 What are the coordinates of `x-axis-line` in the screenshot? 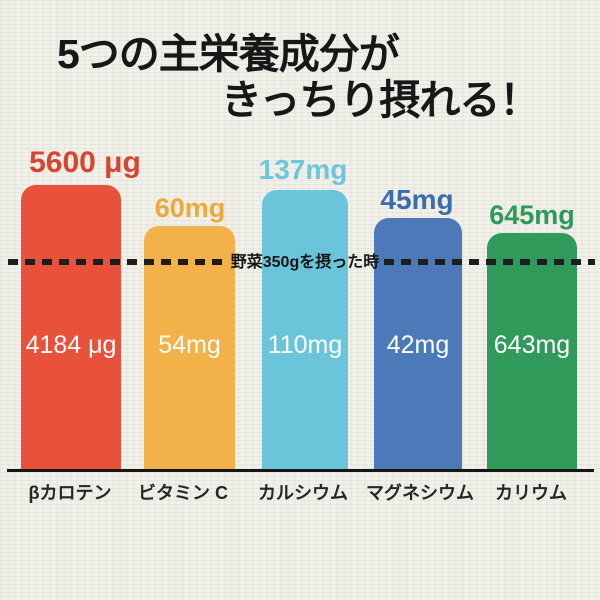 It's located at (300, 470).